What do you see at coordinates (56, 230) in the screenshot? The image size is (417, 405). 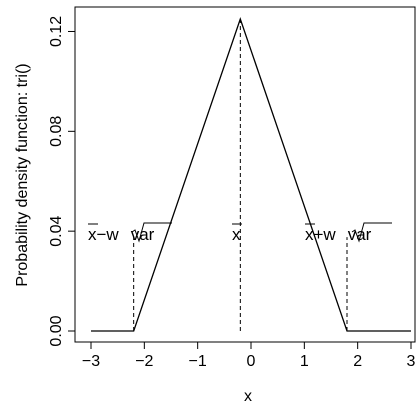 I see `y-tick-label: 0.04` at bounding box center [56, 230].